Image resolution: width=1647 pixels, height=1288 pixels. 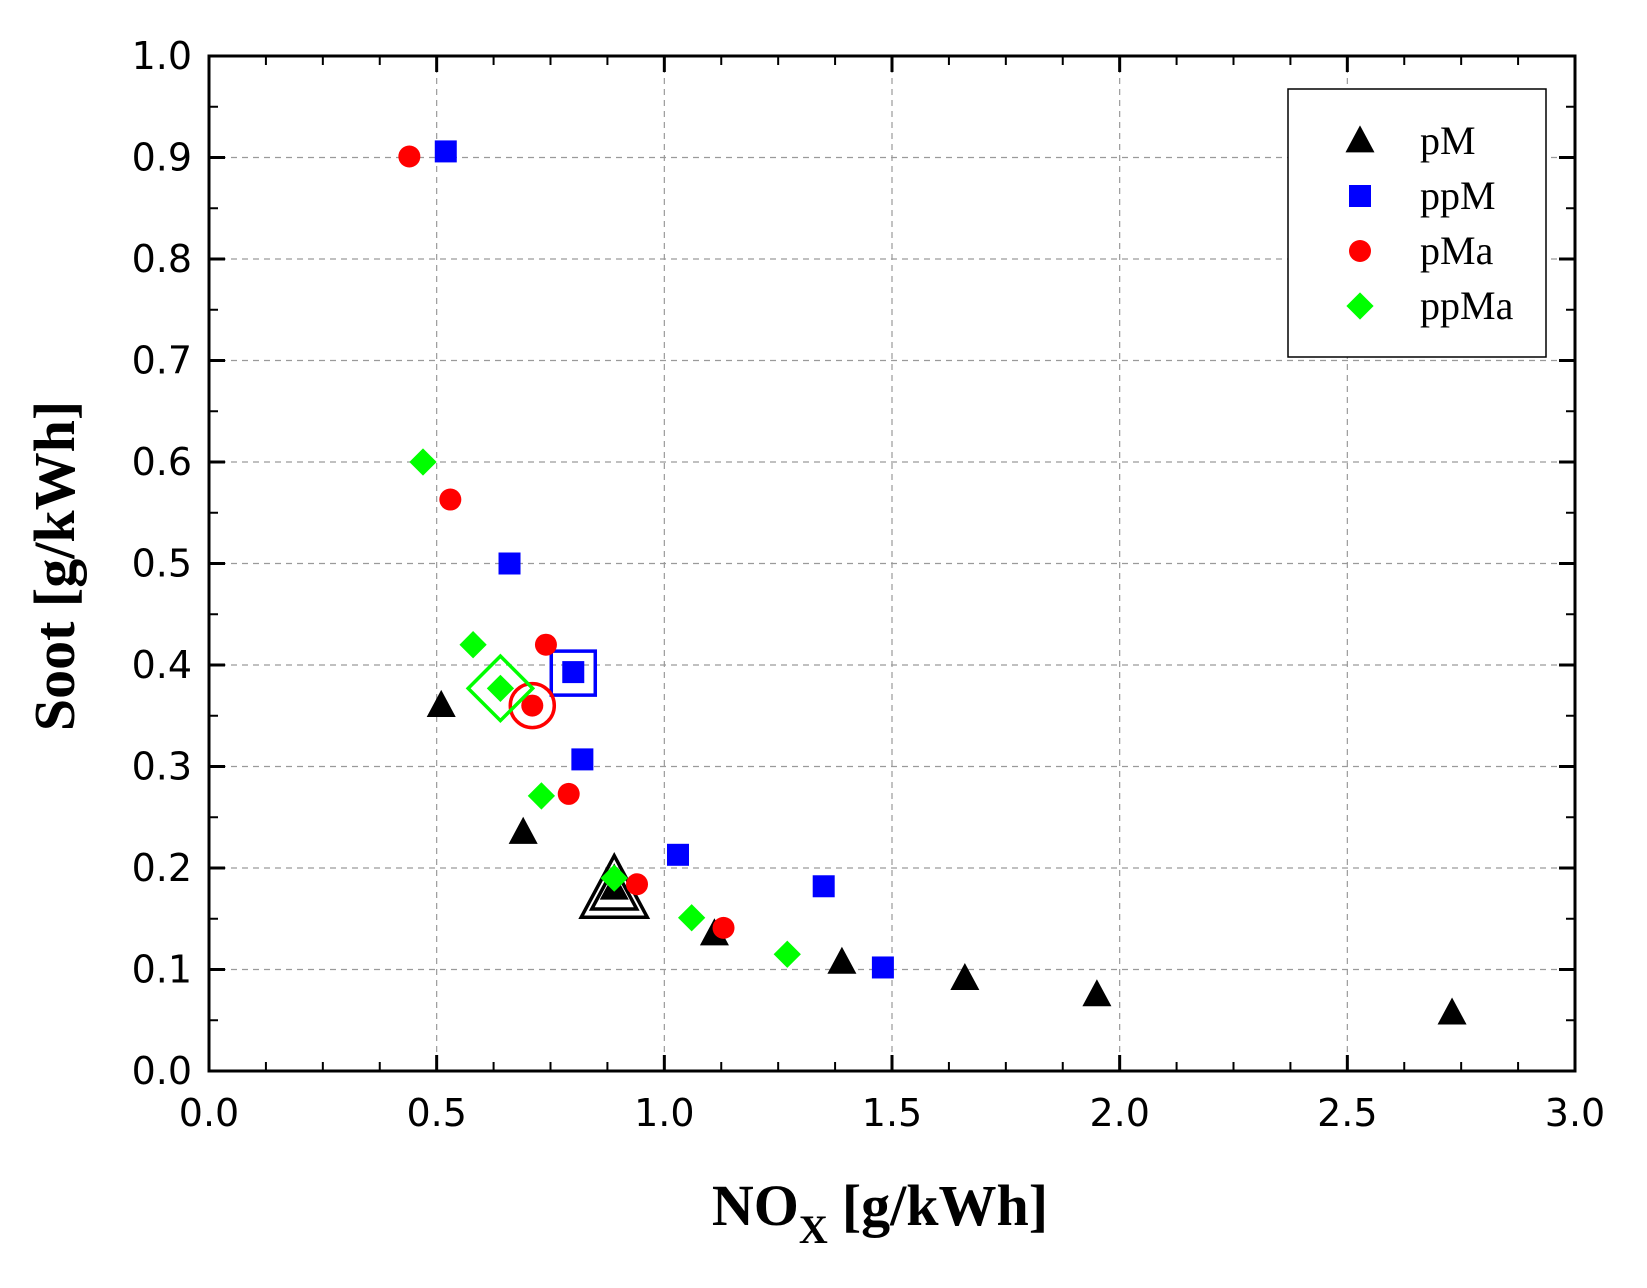 I want to click on y-tick-label: 0.0, so click(x=162, y=1071).